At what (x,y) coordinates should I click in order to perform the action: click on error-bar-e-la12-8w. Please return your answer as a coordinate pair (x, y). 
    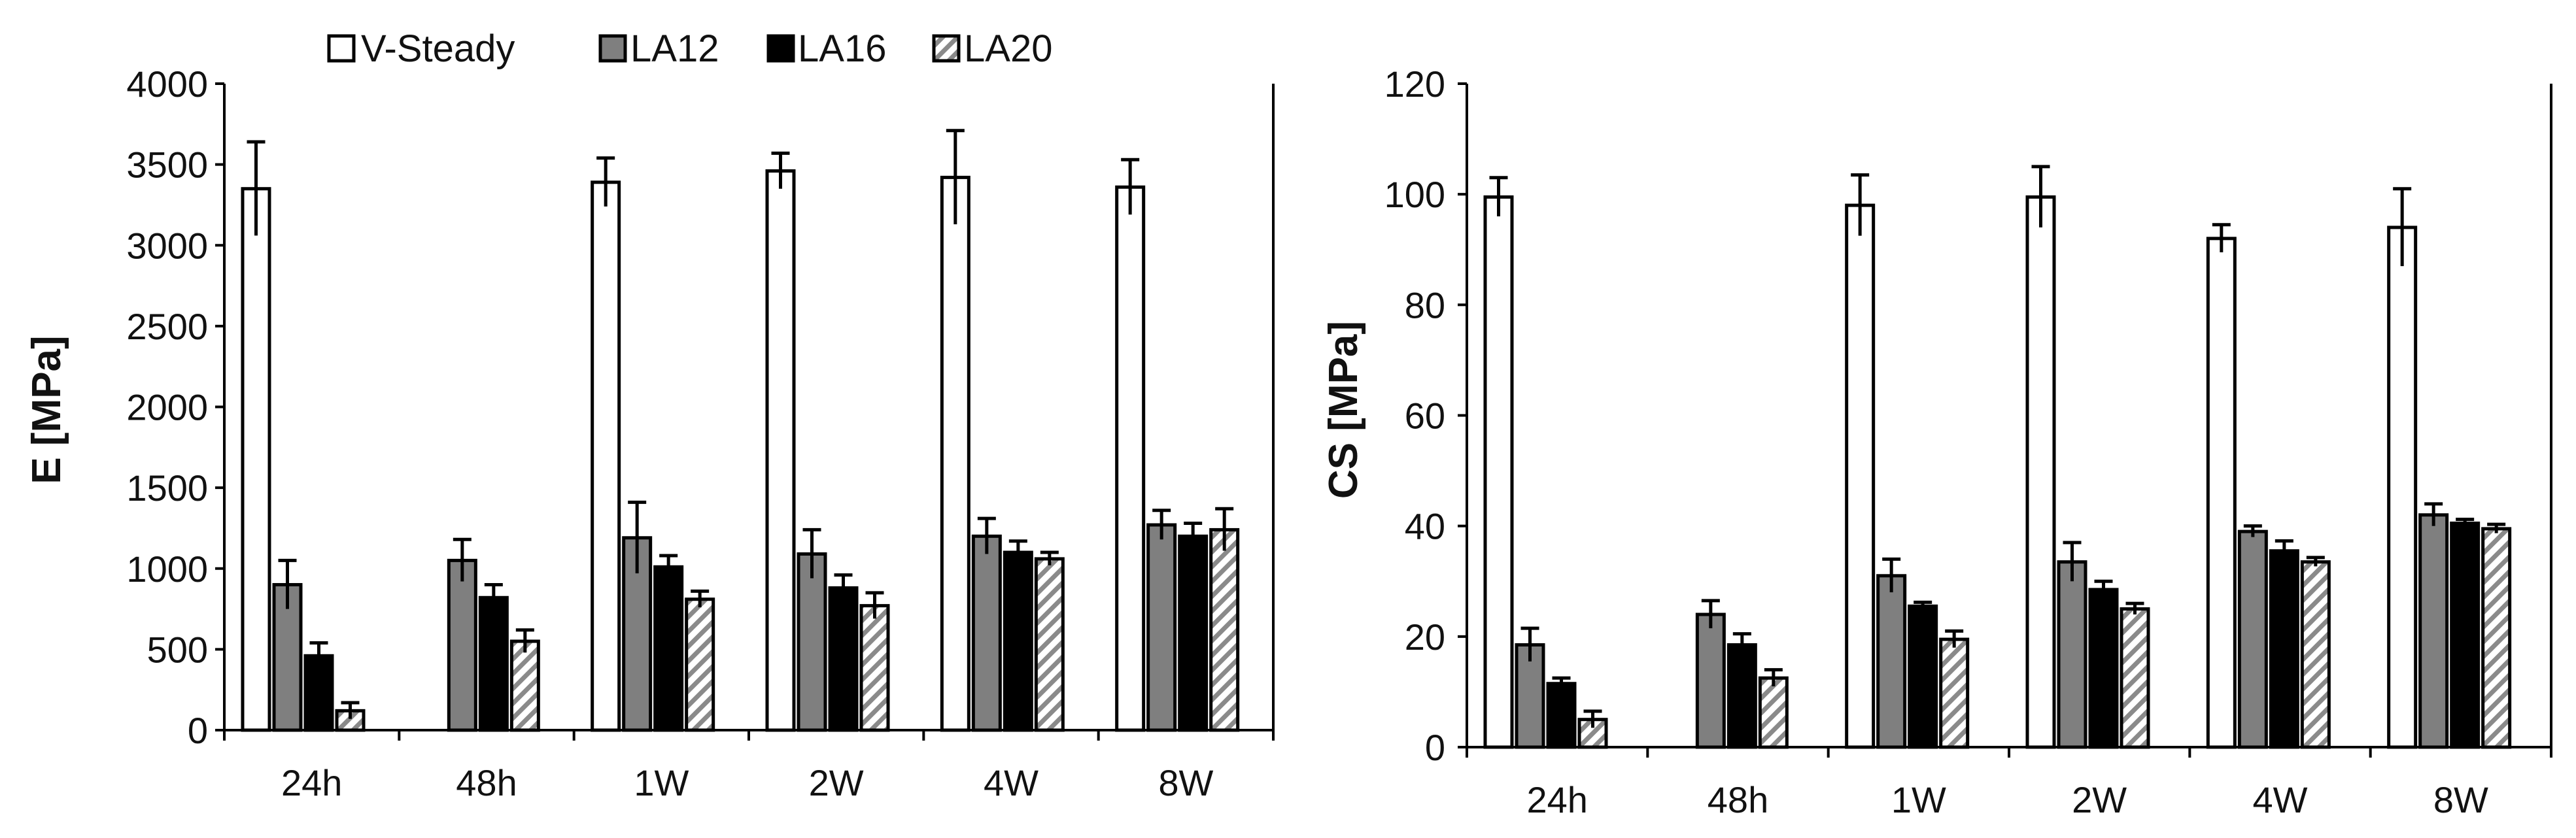
    Looking at the image, I should click on (1162, 524).